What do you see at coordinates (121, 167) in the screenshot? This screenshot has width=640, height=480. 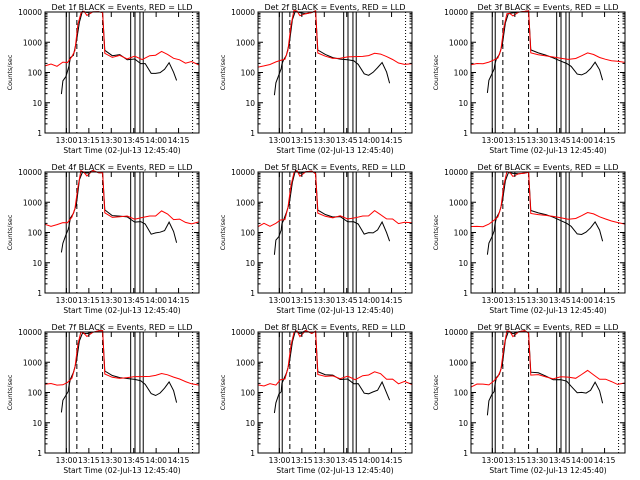 I see `panel-title: Det 4f BLACK = Events, RED = LLD` at bounding box center [121, 167].